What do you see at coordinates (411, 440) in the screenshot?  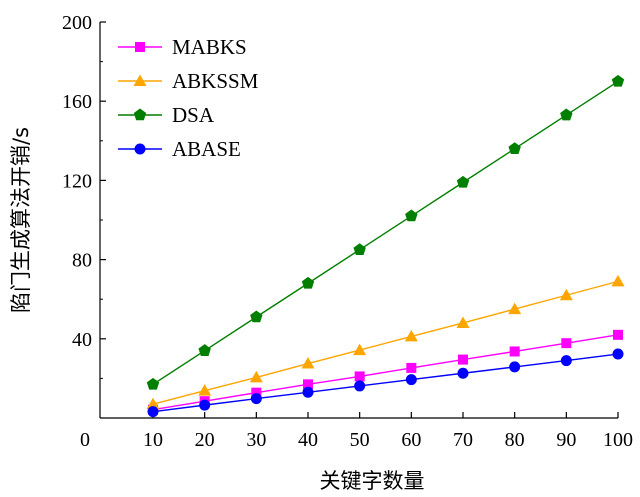 I see `x-tick-label: 60` at bounding box center [411, 440].